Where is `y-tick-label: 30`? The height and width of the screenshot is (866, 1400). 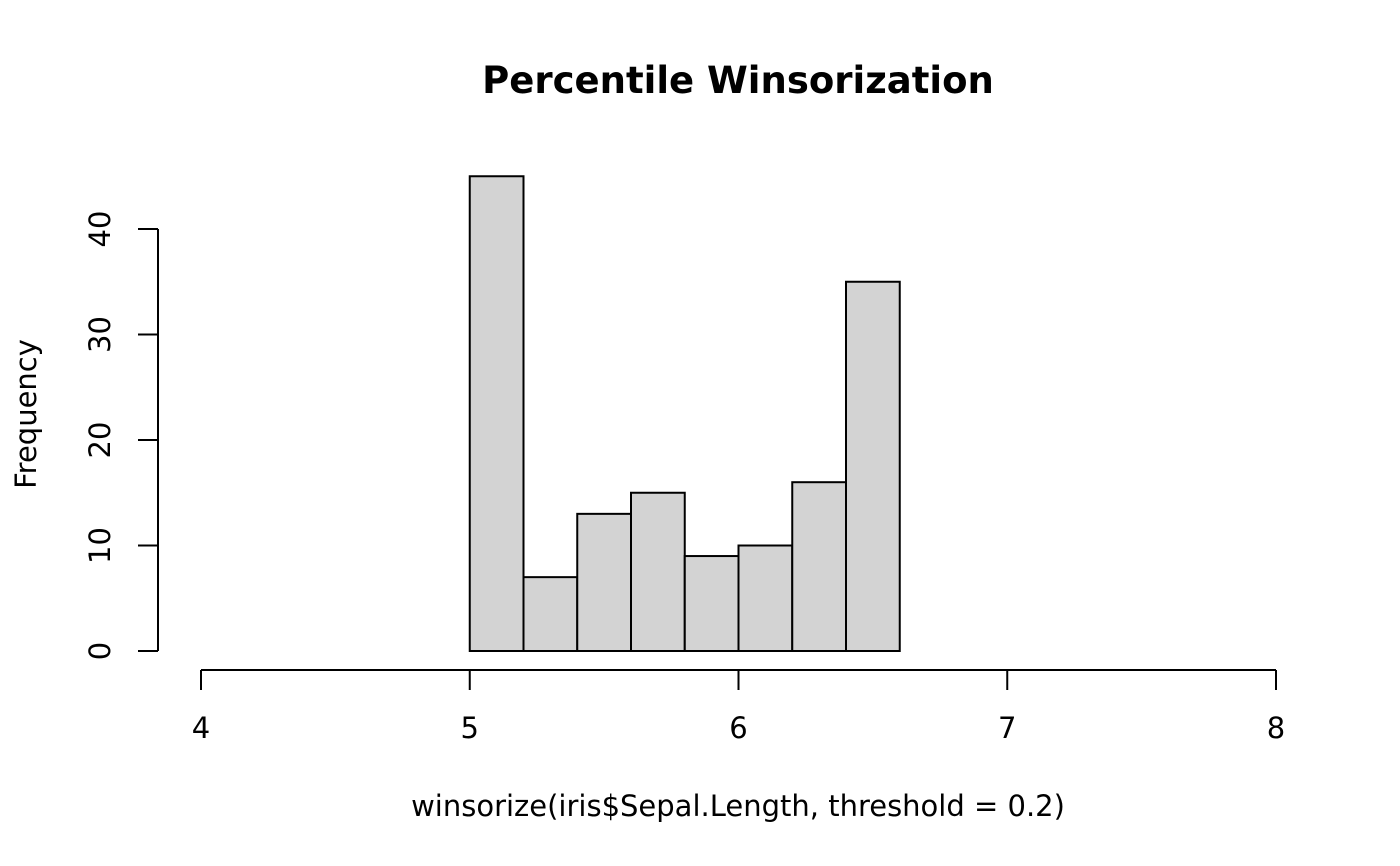 y-tick-label: 30 is located at coordinates (100, 334).